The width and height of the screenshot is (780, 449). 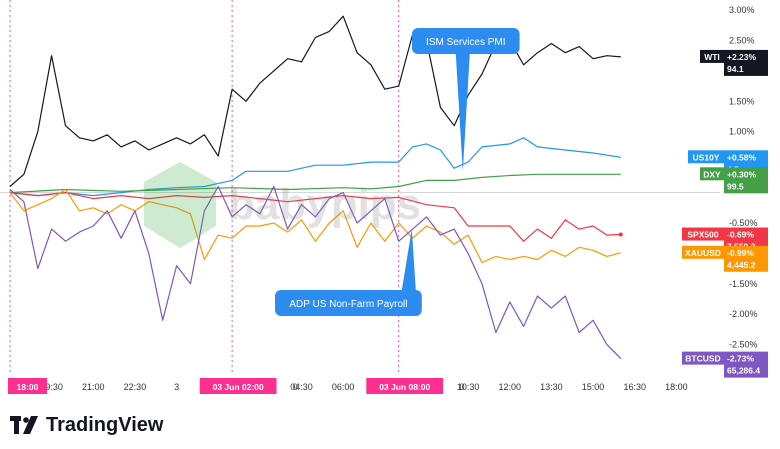 I want to click on series-line-xauusd, so click(x=315, y=226).